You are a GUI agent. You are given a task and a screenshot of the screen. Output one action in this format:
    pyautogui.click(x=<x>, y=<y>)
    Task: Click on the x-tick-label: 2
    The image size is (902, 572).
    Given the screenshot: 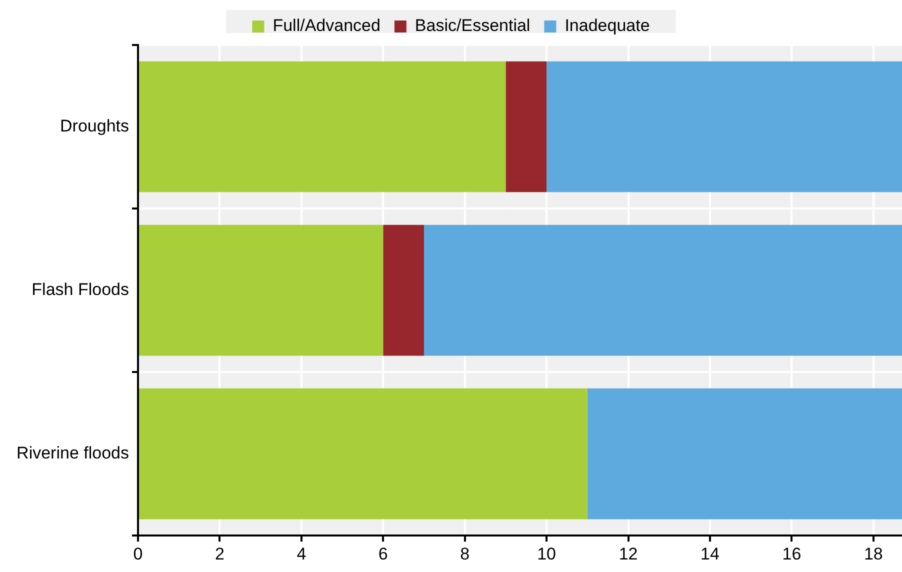 What is the action you would take?
    pyautogui.click(x=219, y=554)
    